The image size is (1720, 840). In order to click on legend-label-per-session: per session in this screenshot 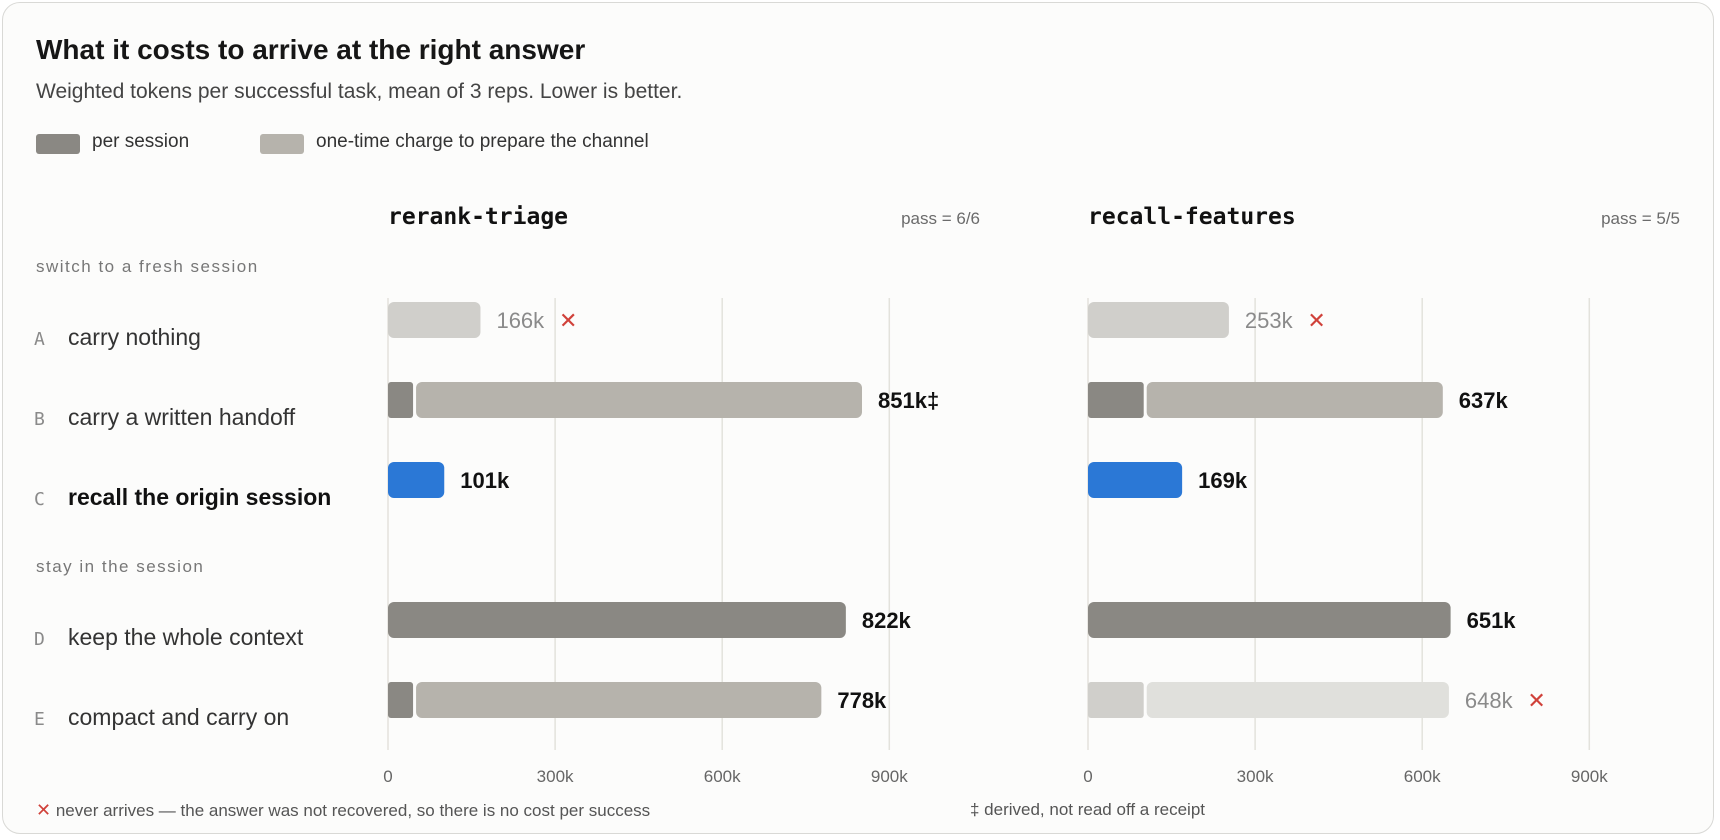, I will do `click(141, 141)`.